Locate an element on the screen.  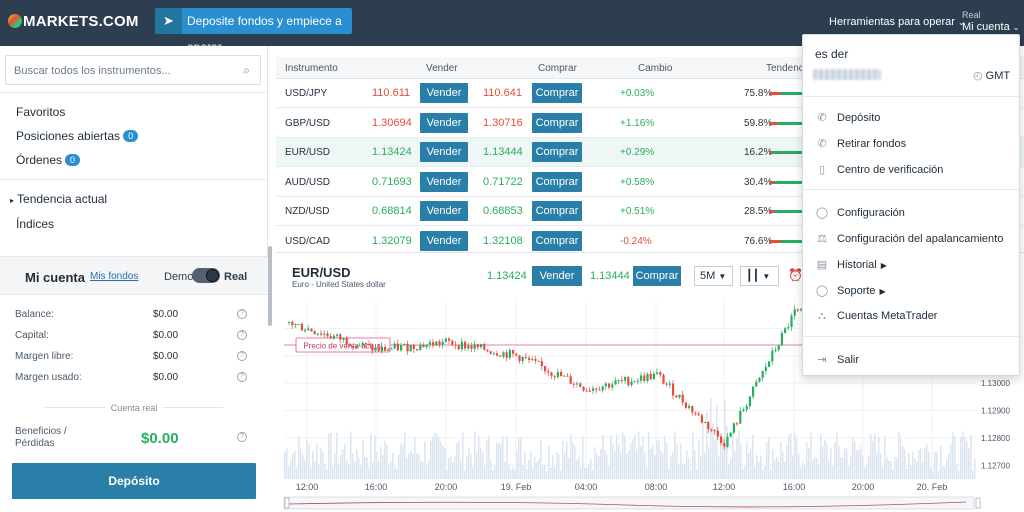
navigator-handle-left is located at coordinates (287, 503).